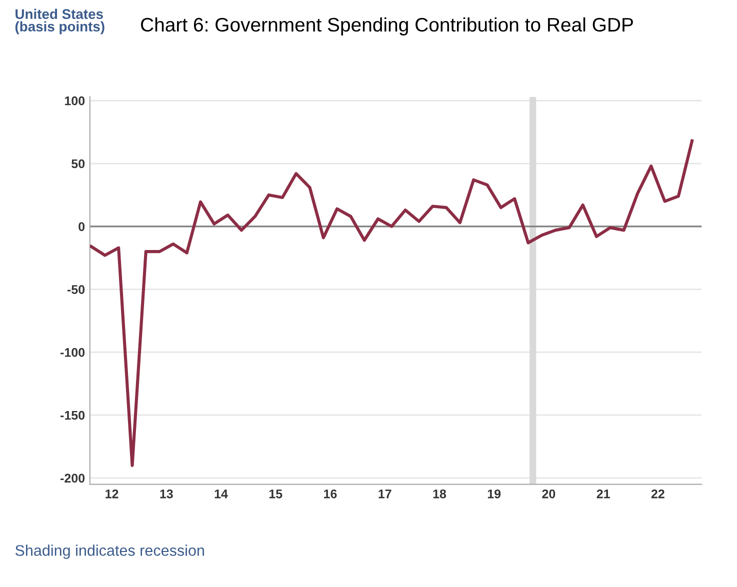 This screenshot has height=587, width=737. I want to click on y-tick-label: 100, so click(74, 101).